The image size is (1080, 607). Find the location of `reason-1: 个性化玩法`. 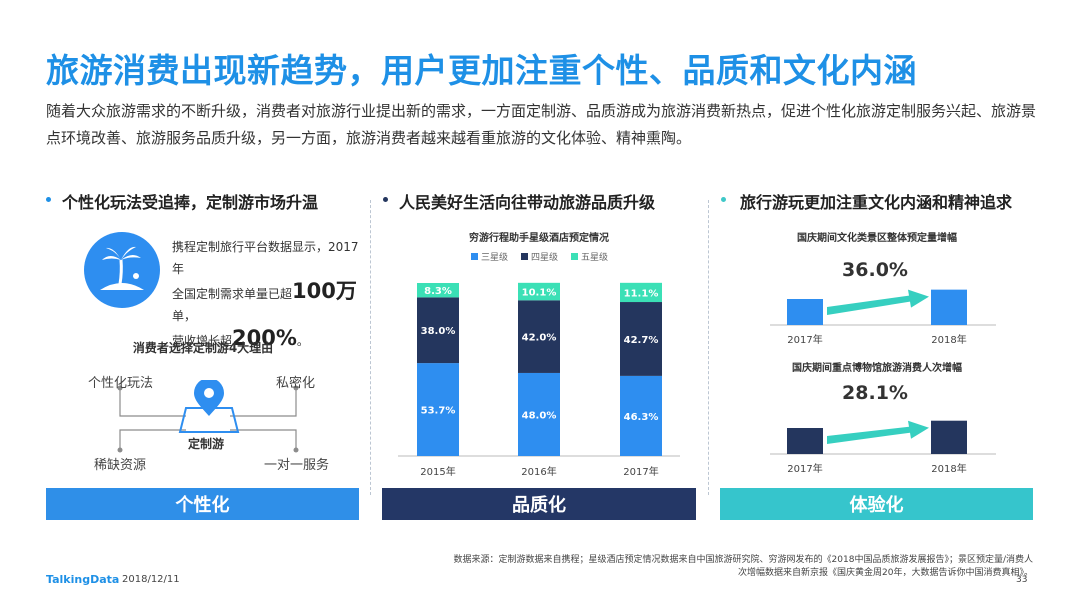

reason-1: 个性化玩法 is located at coordinates (121, 383).